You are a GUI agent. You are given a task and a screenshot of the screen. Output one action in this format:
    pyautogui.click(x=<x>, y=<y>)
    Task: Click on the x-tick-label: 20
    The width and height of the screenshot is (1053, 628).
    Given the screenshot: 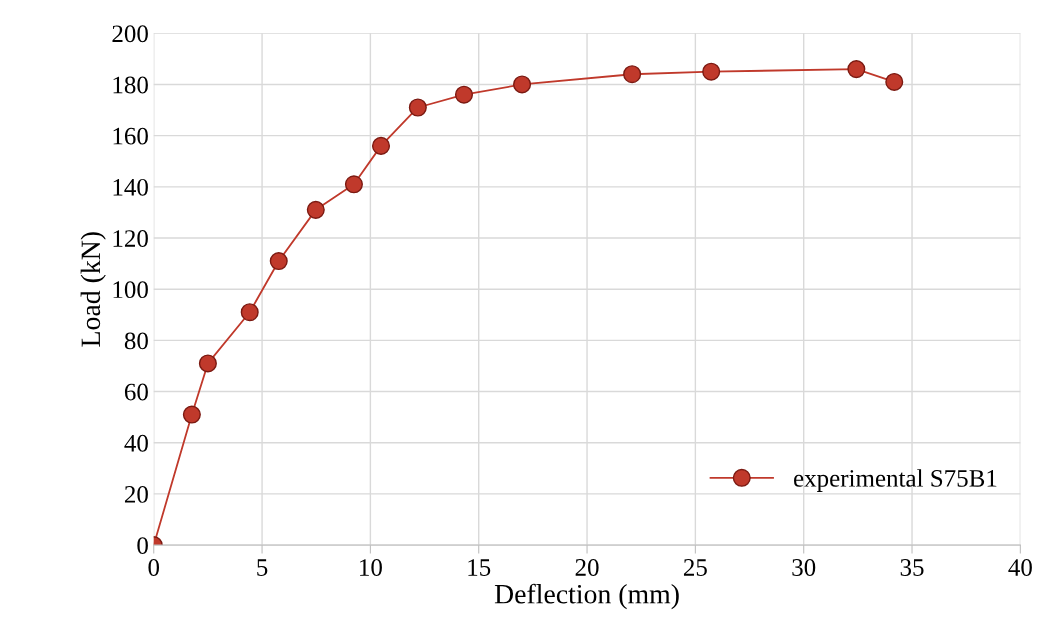 What is the action you would take?
    pyautogui.click(x=587, y=567)
    